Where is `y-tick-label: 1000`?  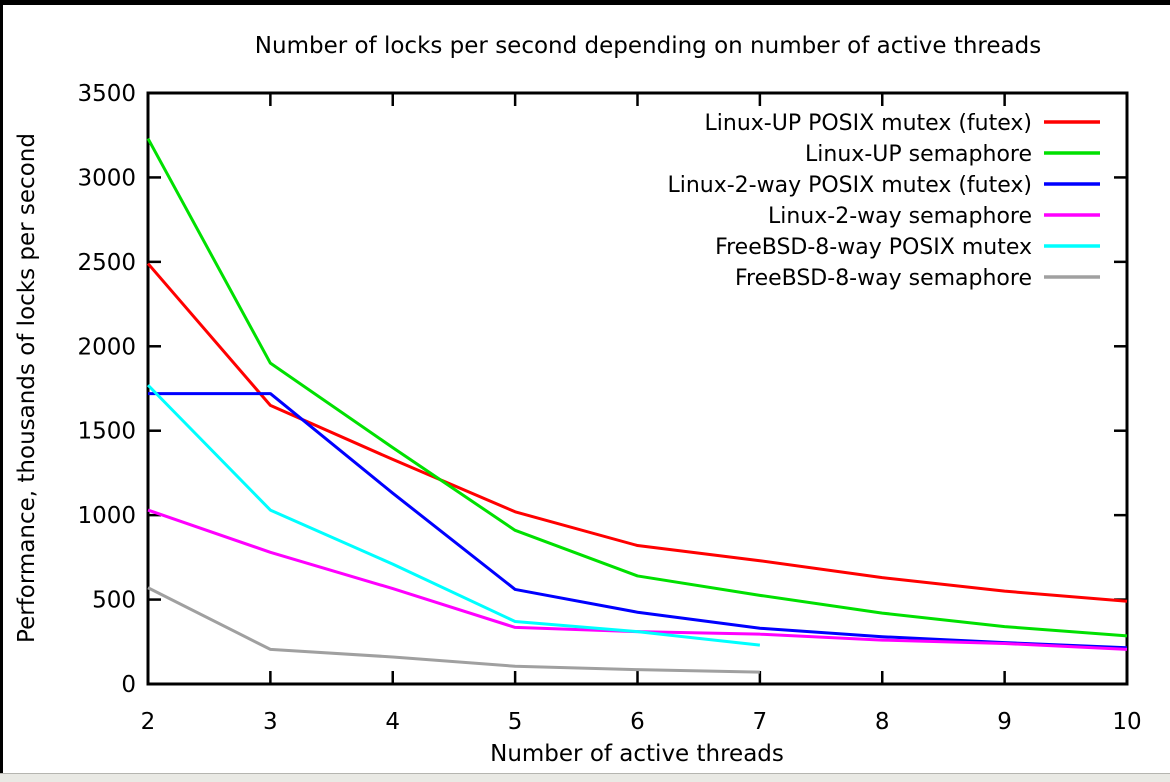 y-tick-label: 1000 is located at coordinates (106, 516).